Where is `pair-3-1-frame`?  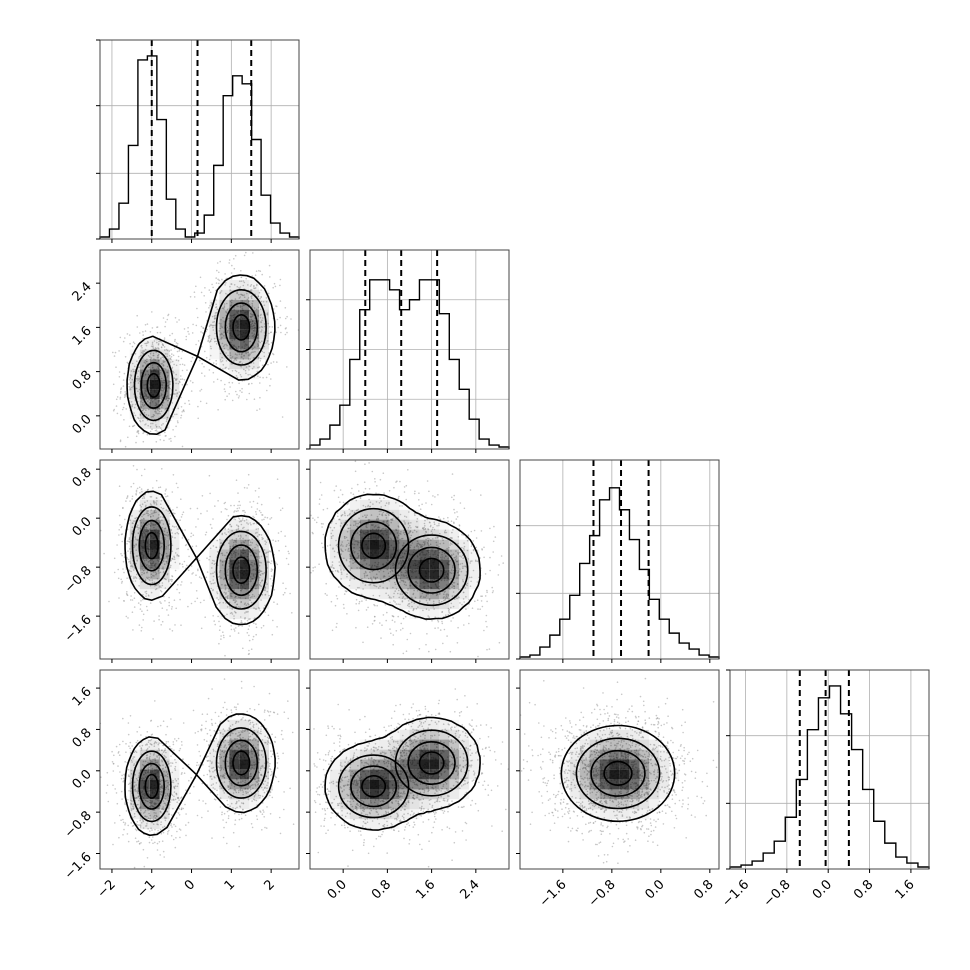
pair-3-1-frame is located at coordinates (199, 559).